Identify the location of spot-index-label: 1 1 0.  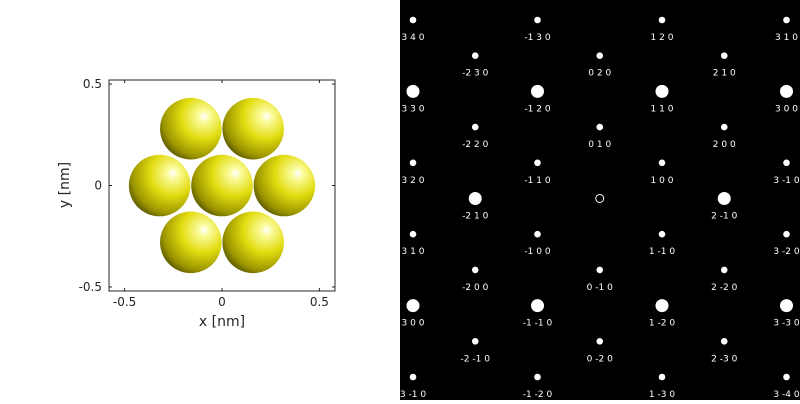
(662, 109).